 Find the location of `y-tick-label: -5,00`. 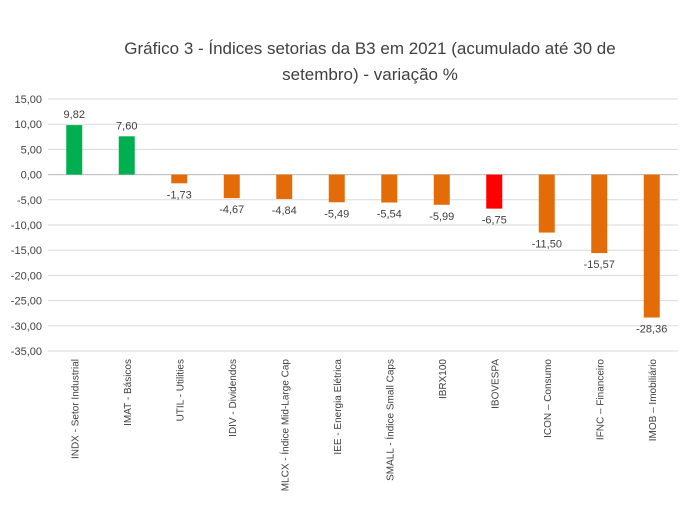

y-tick-label: -5,00 is located at coordinates (29, 201).